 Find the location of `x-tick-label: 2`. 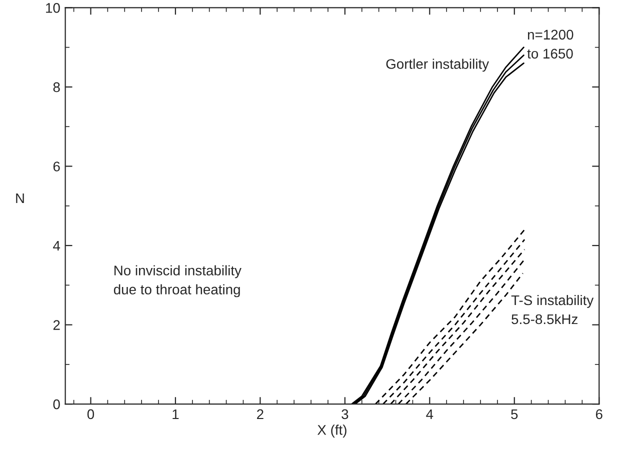

x-tick-label: 2 is located at coordinates (260, 414).